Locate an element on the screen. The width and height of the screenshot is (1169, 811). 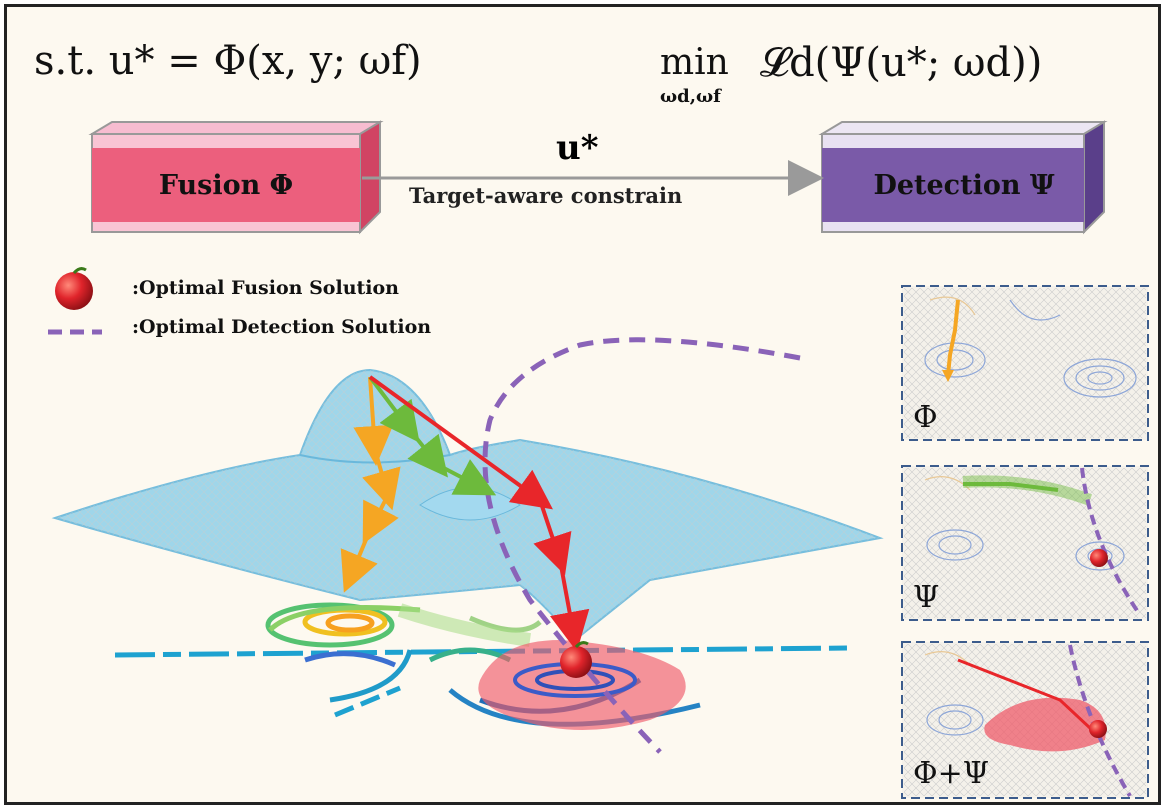
fusion-label: Fusion Φ is located at coordinates (226, 185).